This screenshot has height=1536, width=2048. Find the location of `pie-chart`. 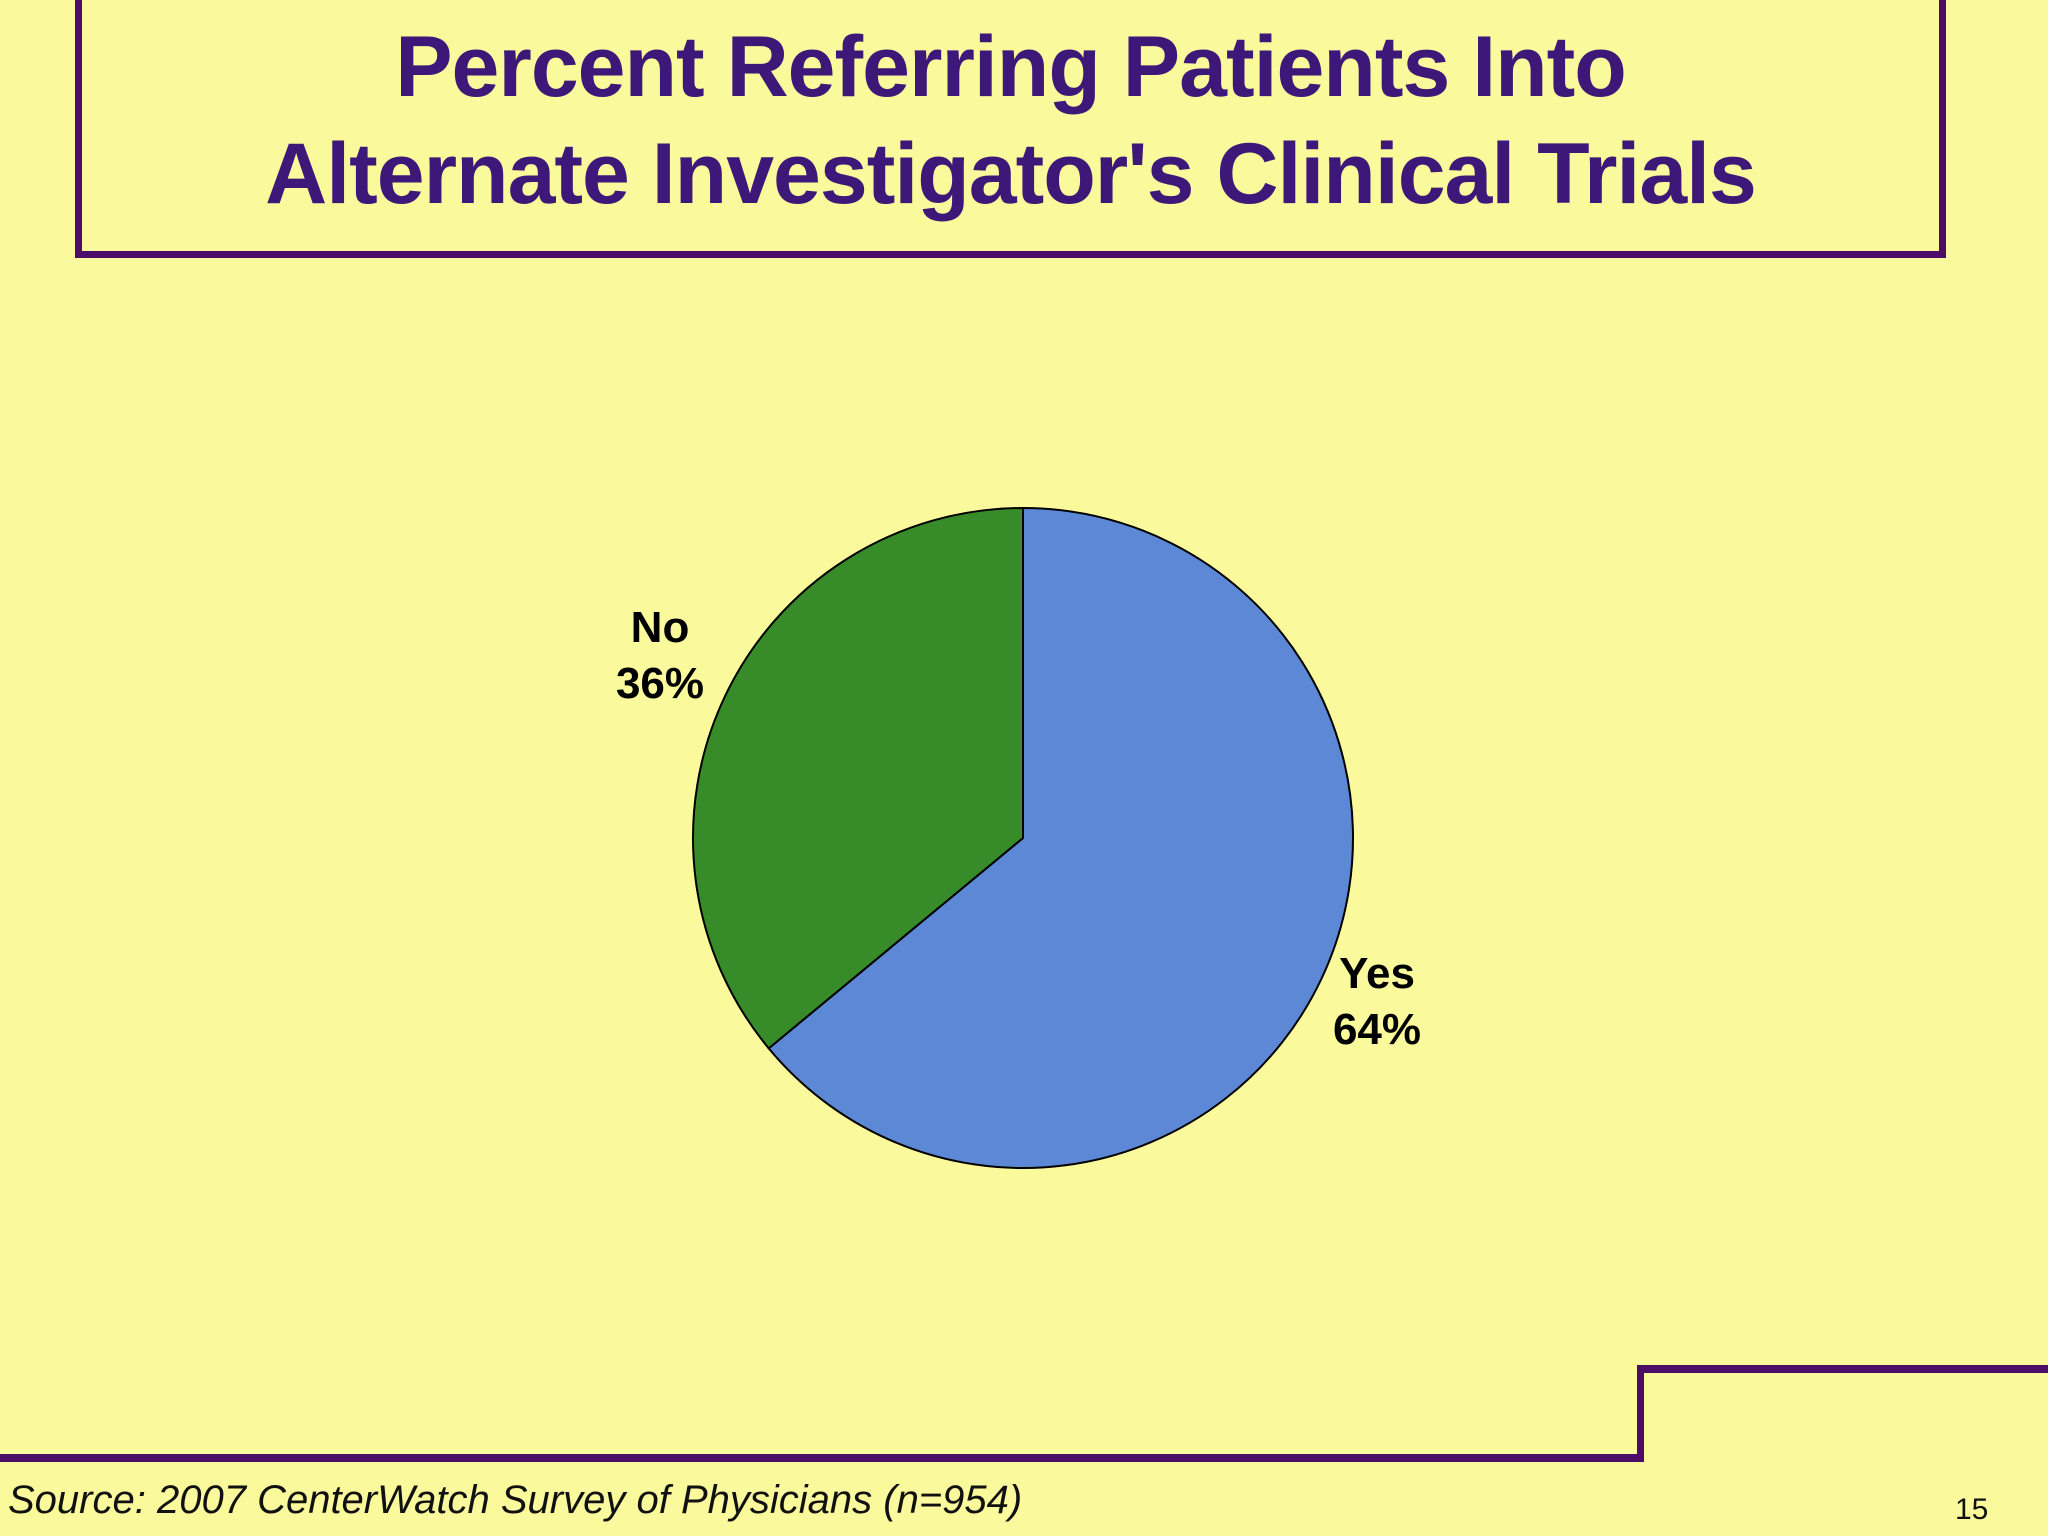

pie-chart is located at coordinates (1023, 837).